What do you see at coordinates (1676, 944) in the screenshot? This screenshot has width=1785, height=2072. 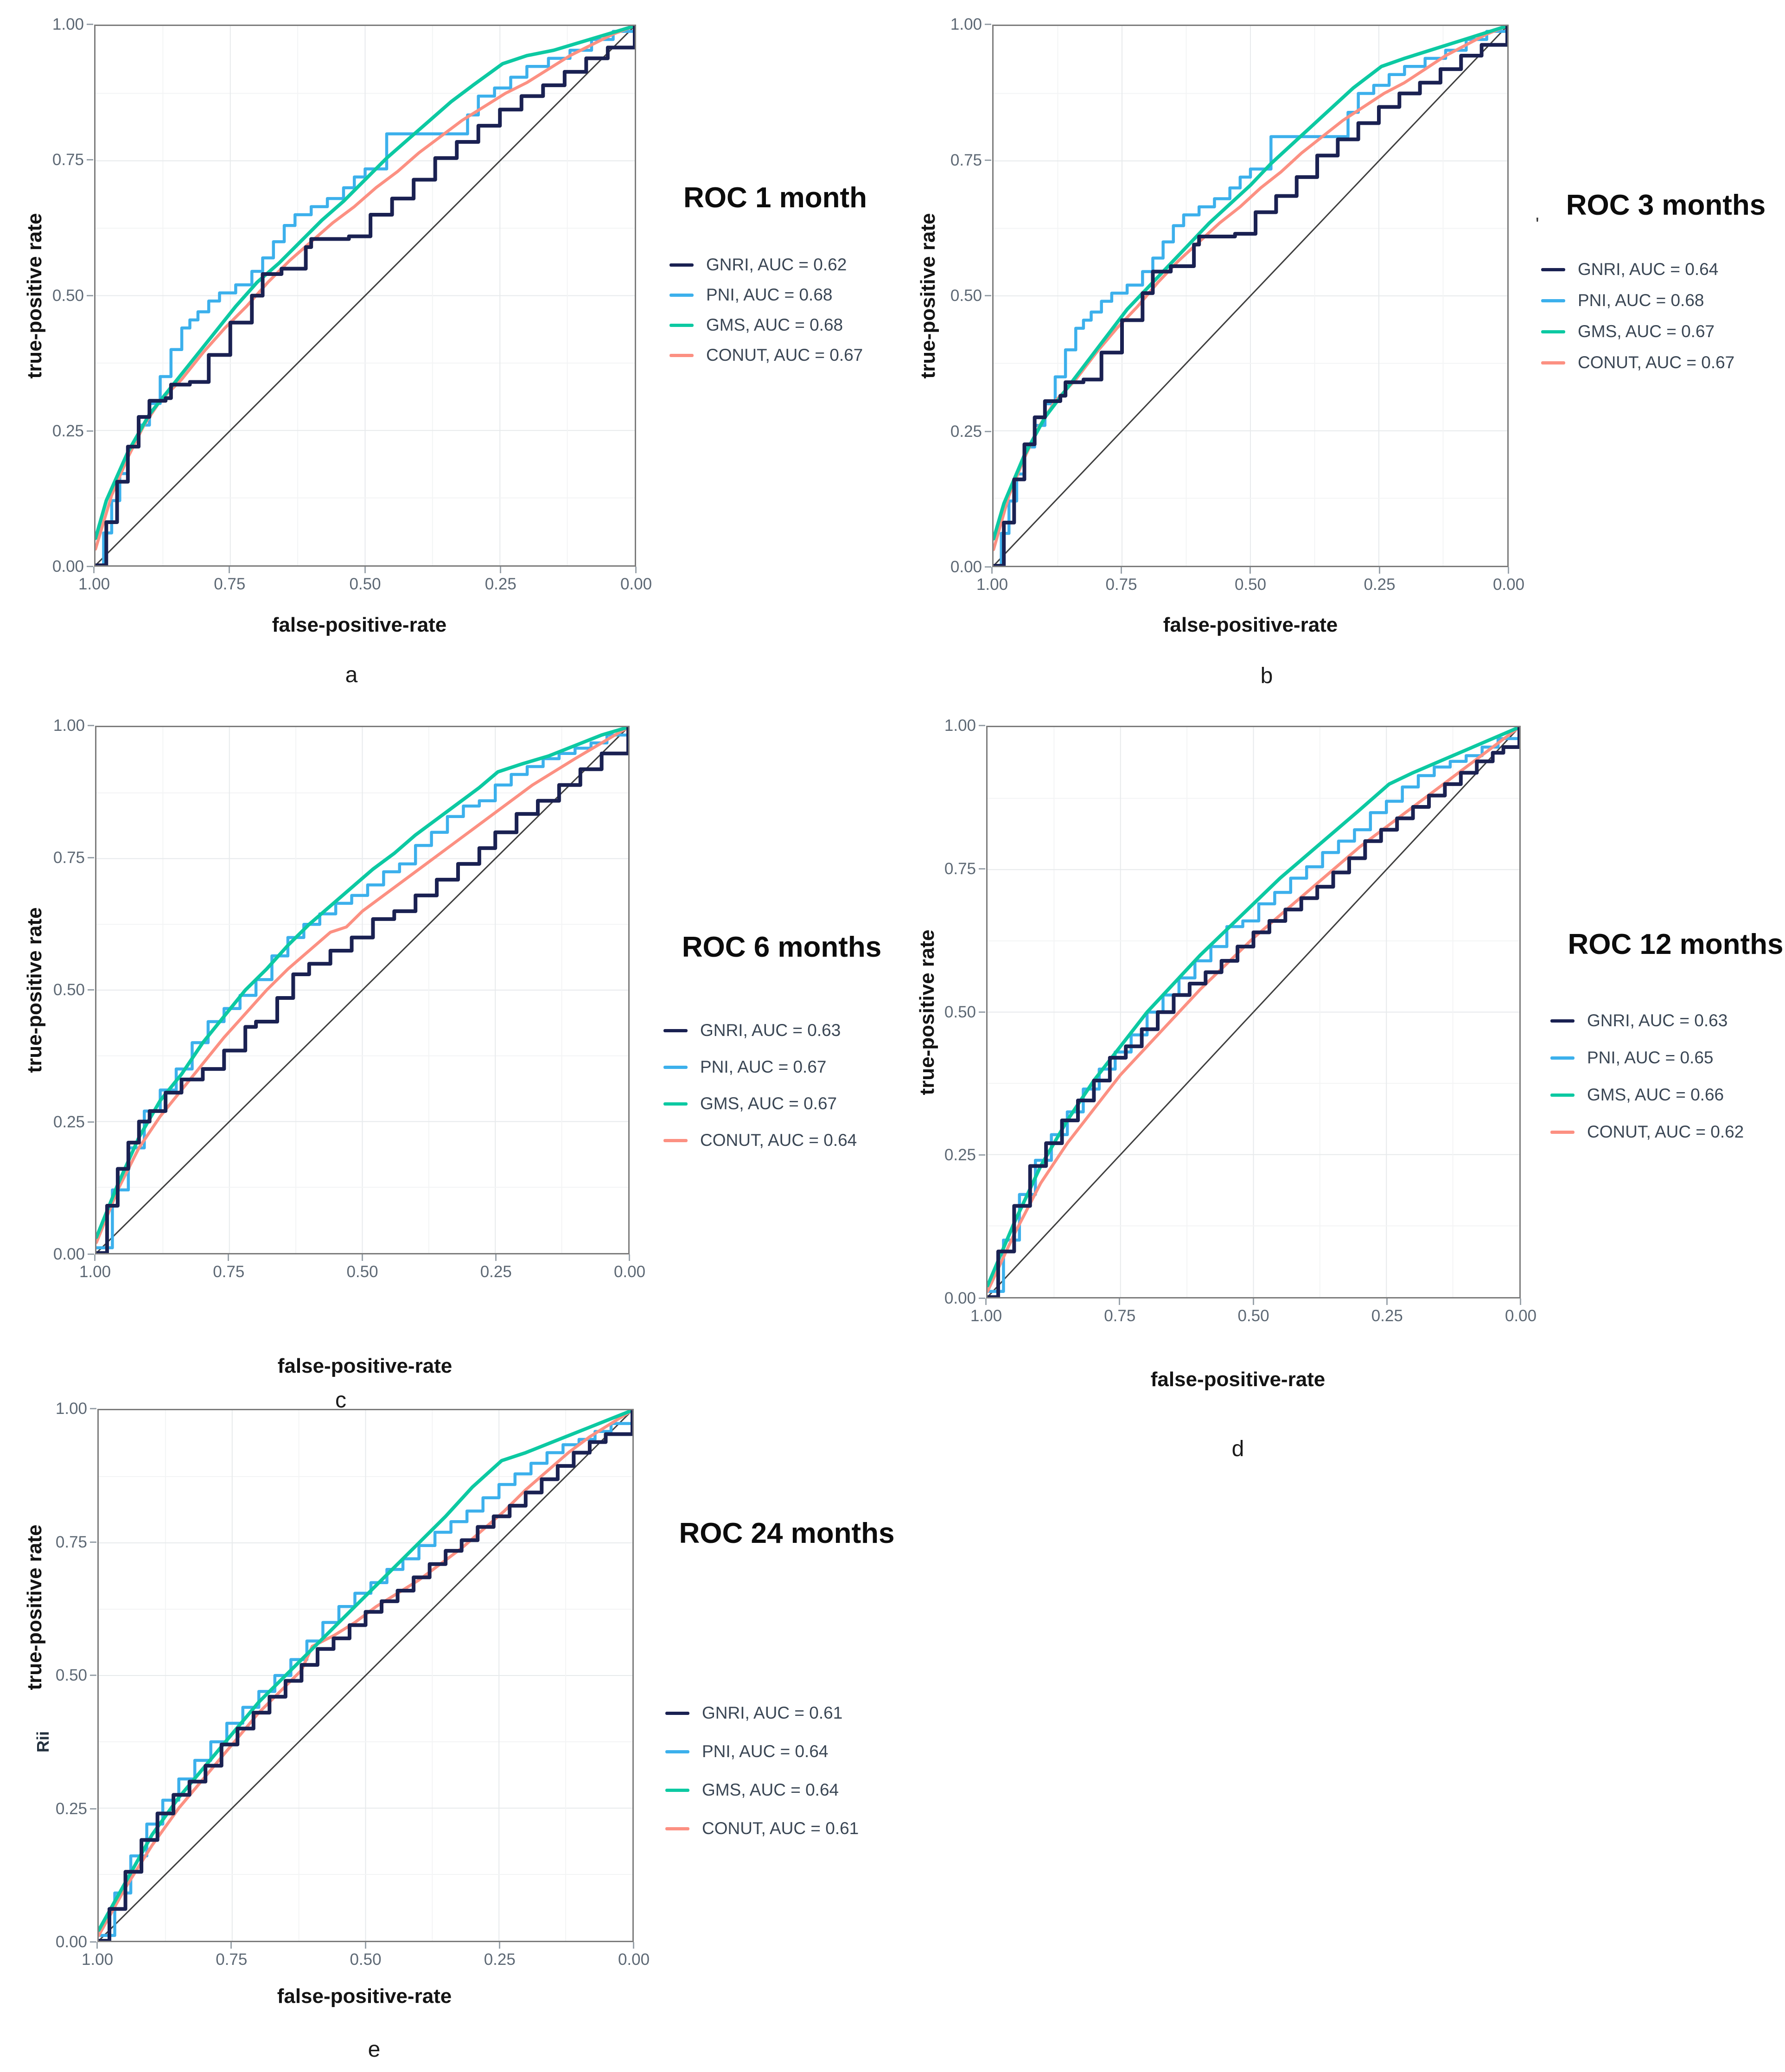 I see `legend-title: ROC 12 months` at bounding box center [1676, 944].